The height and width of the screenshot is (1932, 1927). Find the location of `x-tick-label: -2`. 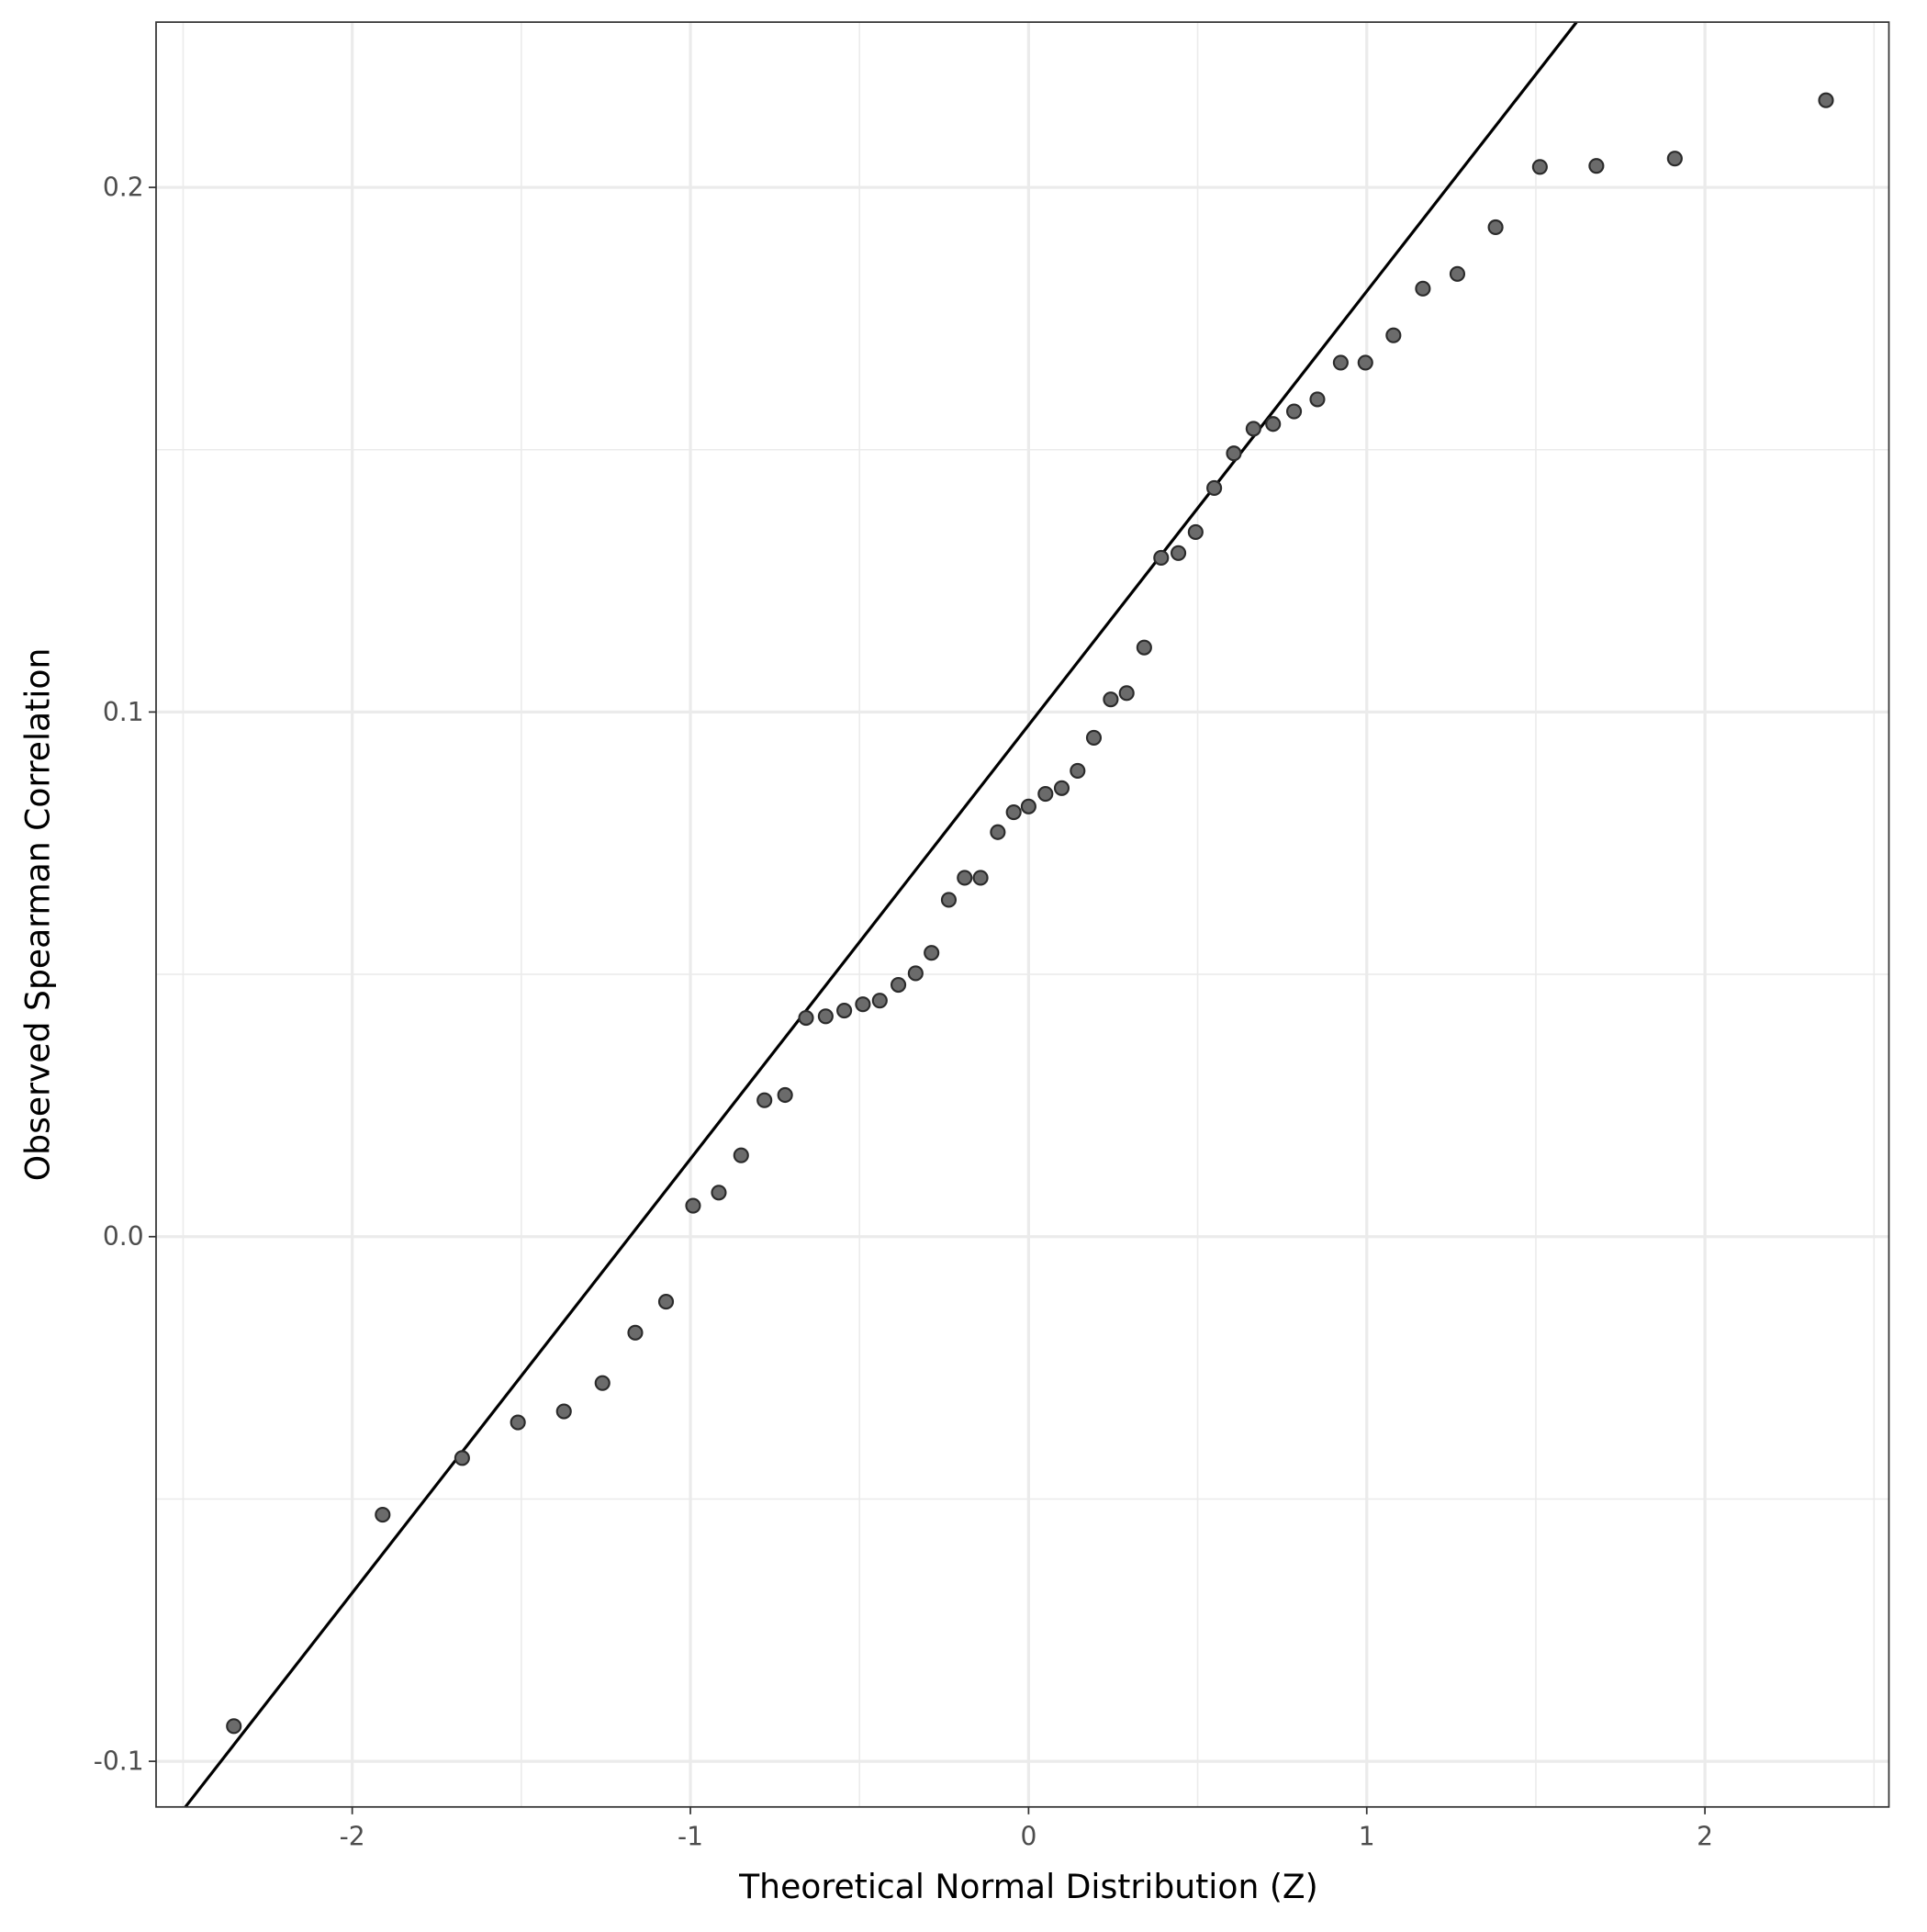

x-tick-label: -2 is located at coordinates (353, 1836).